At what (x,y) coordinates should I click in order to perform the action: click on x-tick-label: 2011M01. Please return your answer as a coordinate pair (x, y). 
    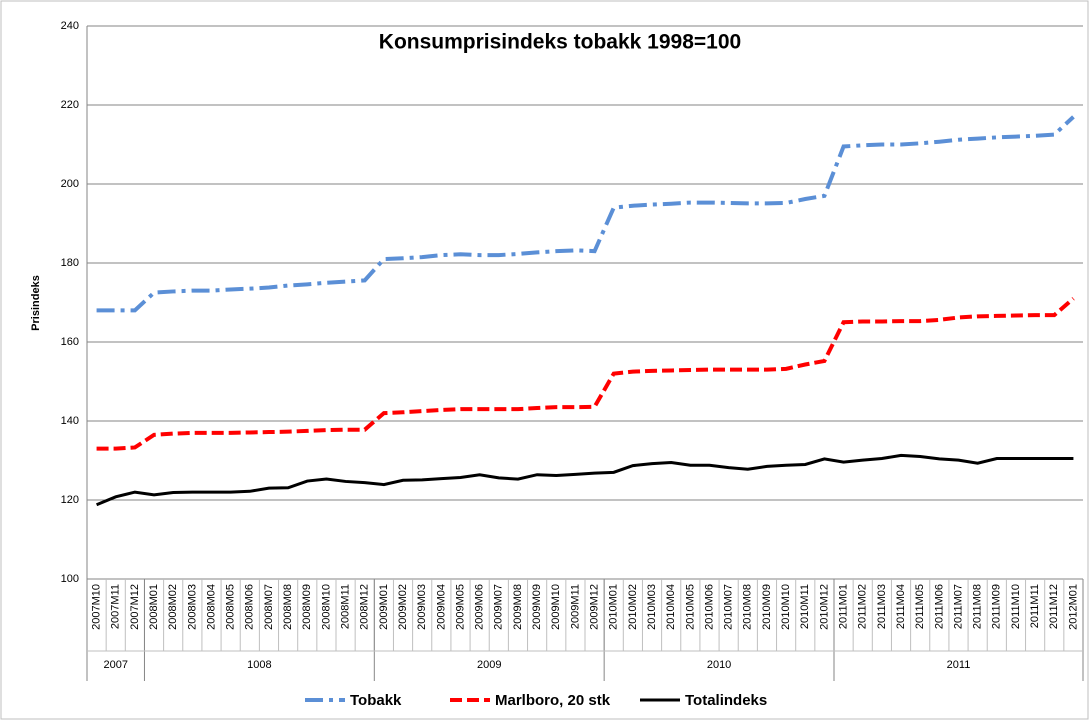
    Looking at the image, I should click on (843, 606).